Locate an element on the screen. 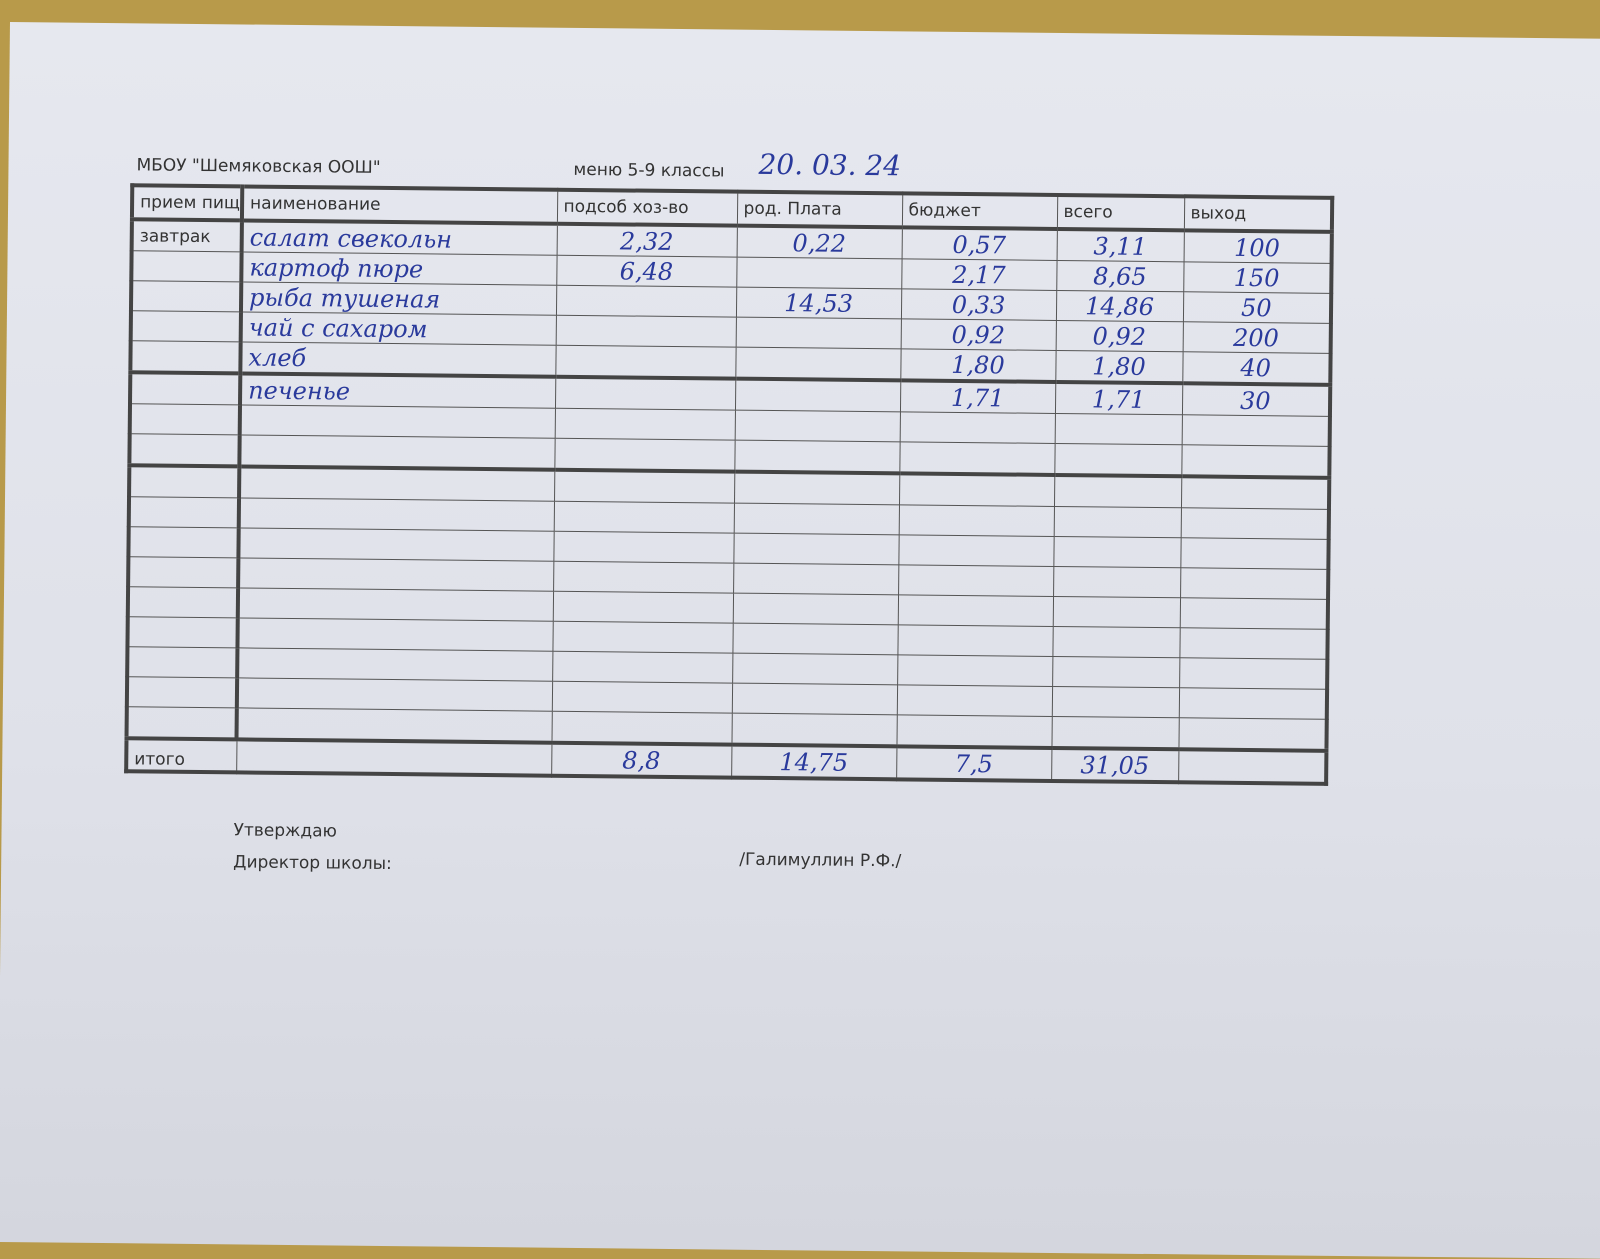  rod-cell: 0,22 is located at coordinates (819, 242).